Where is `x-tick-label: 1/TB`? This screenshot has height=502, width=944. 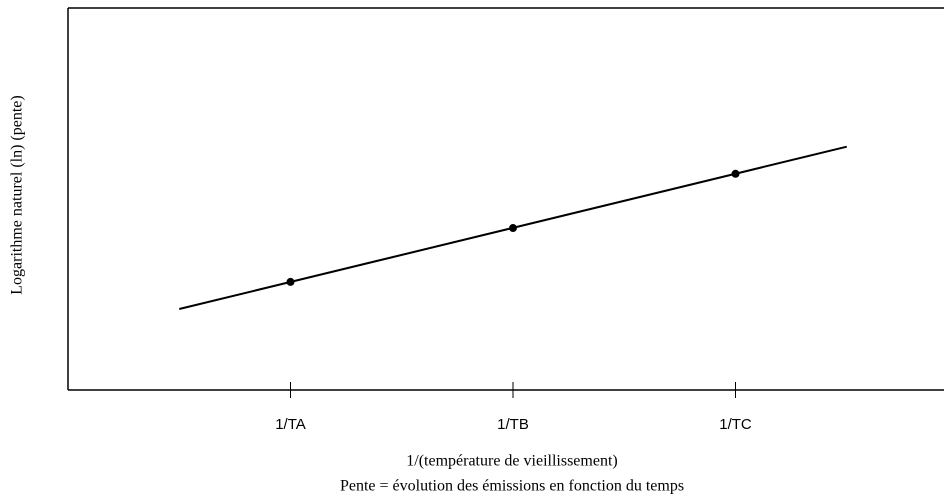 x-tick-label: 1/TB is located at coordinates (513, 424).